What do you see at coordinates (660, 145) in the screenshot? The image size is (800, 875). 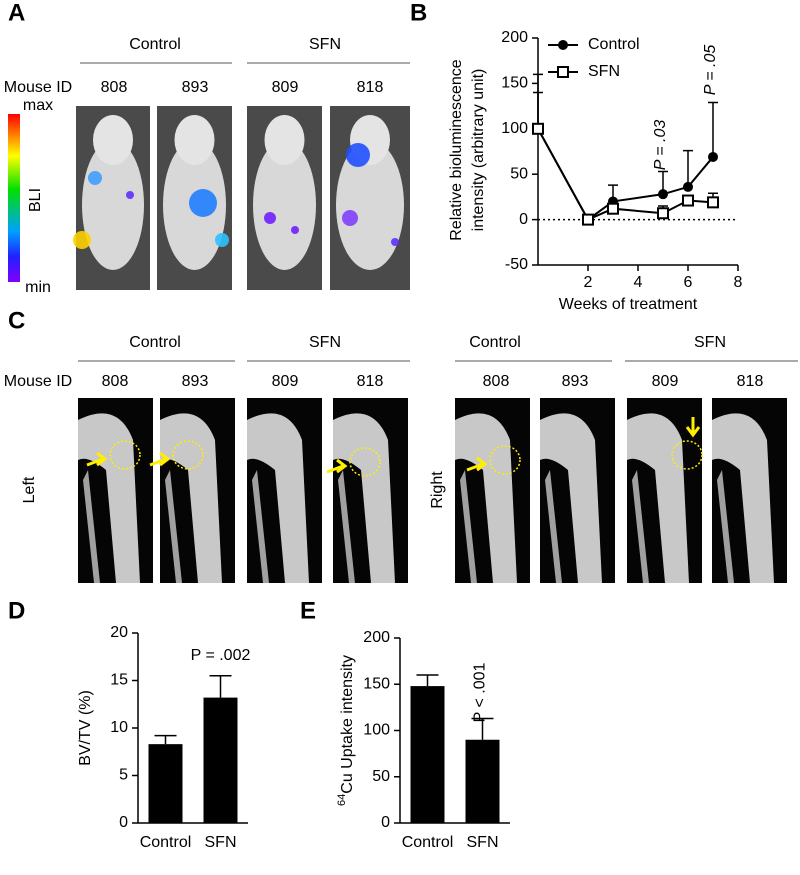 I see `annotation: P = .03` at bounding box center [660, 145].